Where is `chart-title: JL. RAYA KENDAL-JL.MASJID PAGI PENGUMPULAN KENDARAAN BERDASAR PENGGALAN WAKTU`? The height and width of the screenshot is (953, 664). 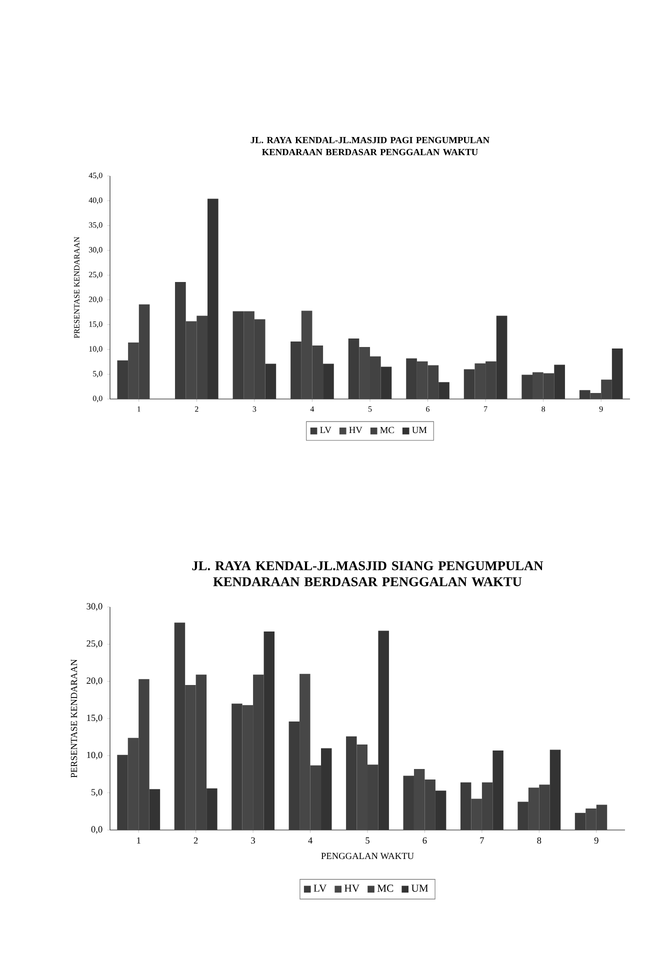
chart-title: JL. RAYA KENDAL-JL.MASJID PAGI PENGUMPULAN KENDARAAN BERDASAR PENGGALAN WAKTU is located at coordinates (370, 146).